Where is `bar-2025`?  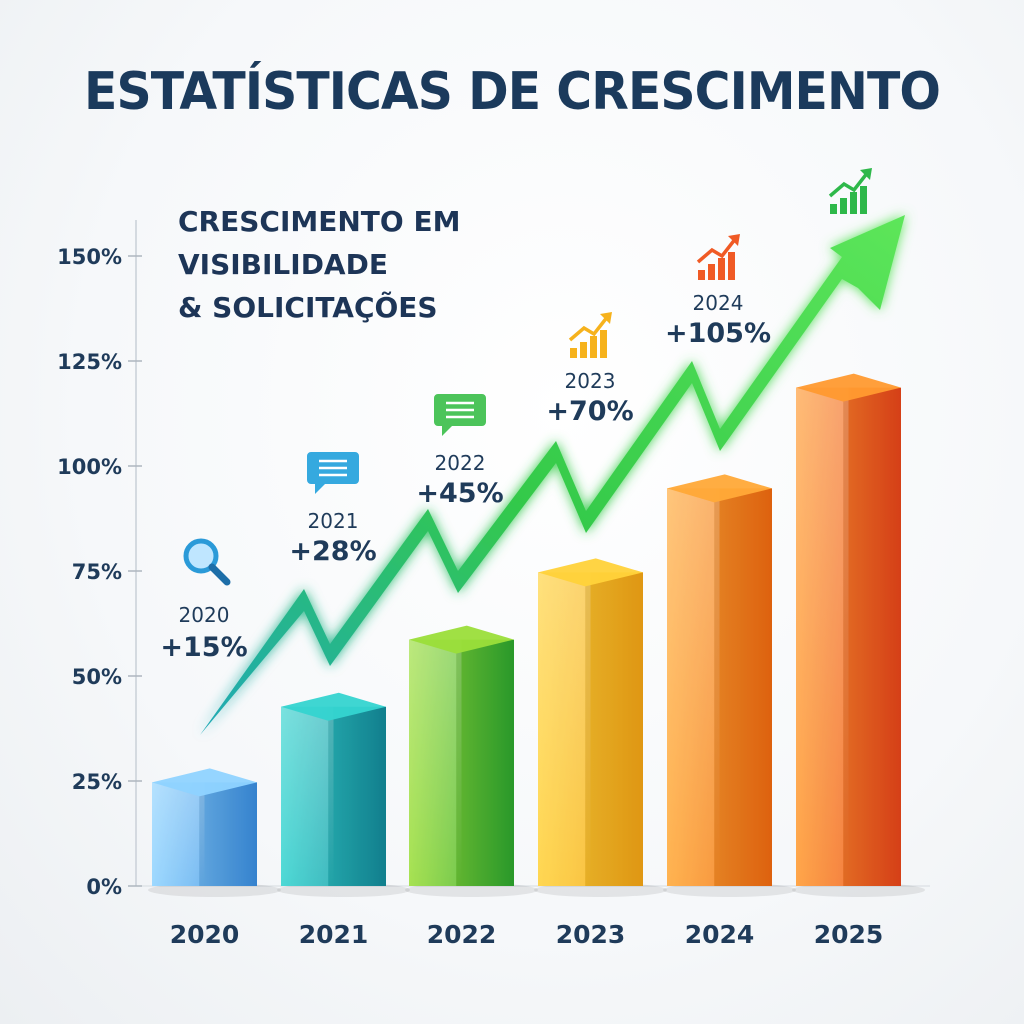
bar-2025 is located at coordinates (858, 635).